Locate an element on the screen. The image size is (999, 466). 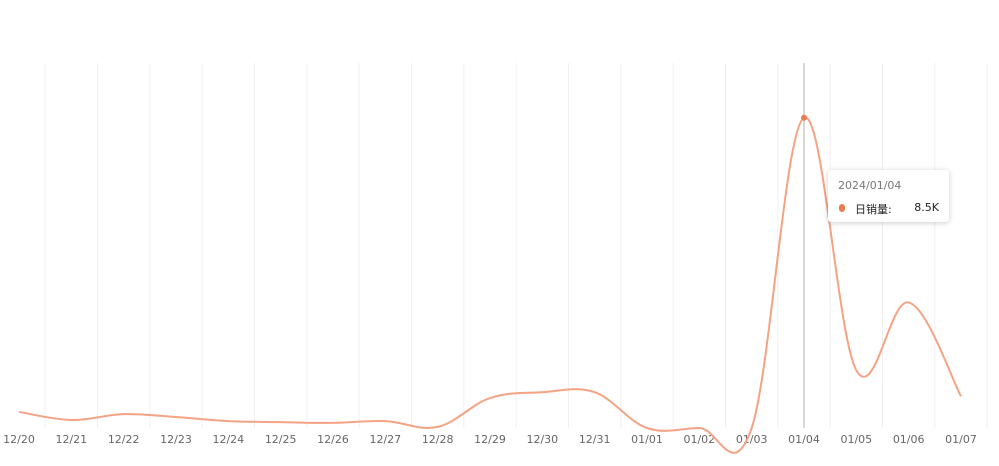
tooltip-value: 8.5K is located at coordinates (926, 207).